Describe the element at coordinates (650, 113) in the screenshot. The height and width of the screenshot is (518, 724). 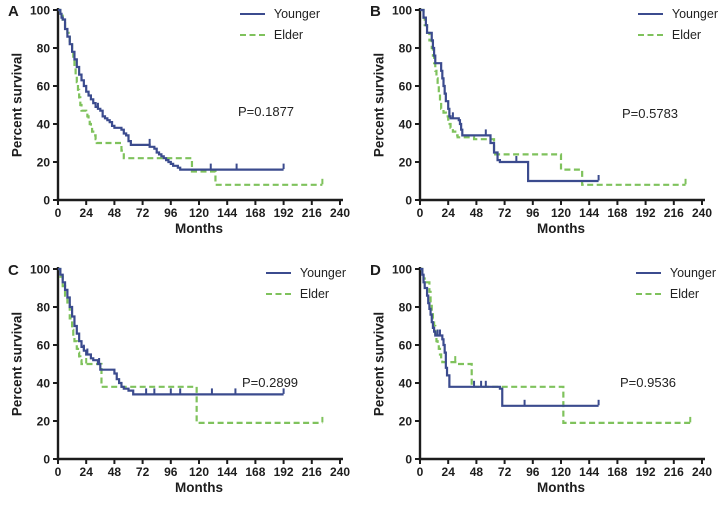
I see `p-value: P=0.5783` at that location.